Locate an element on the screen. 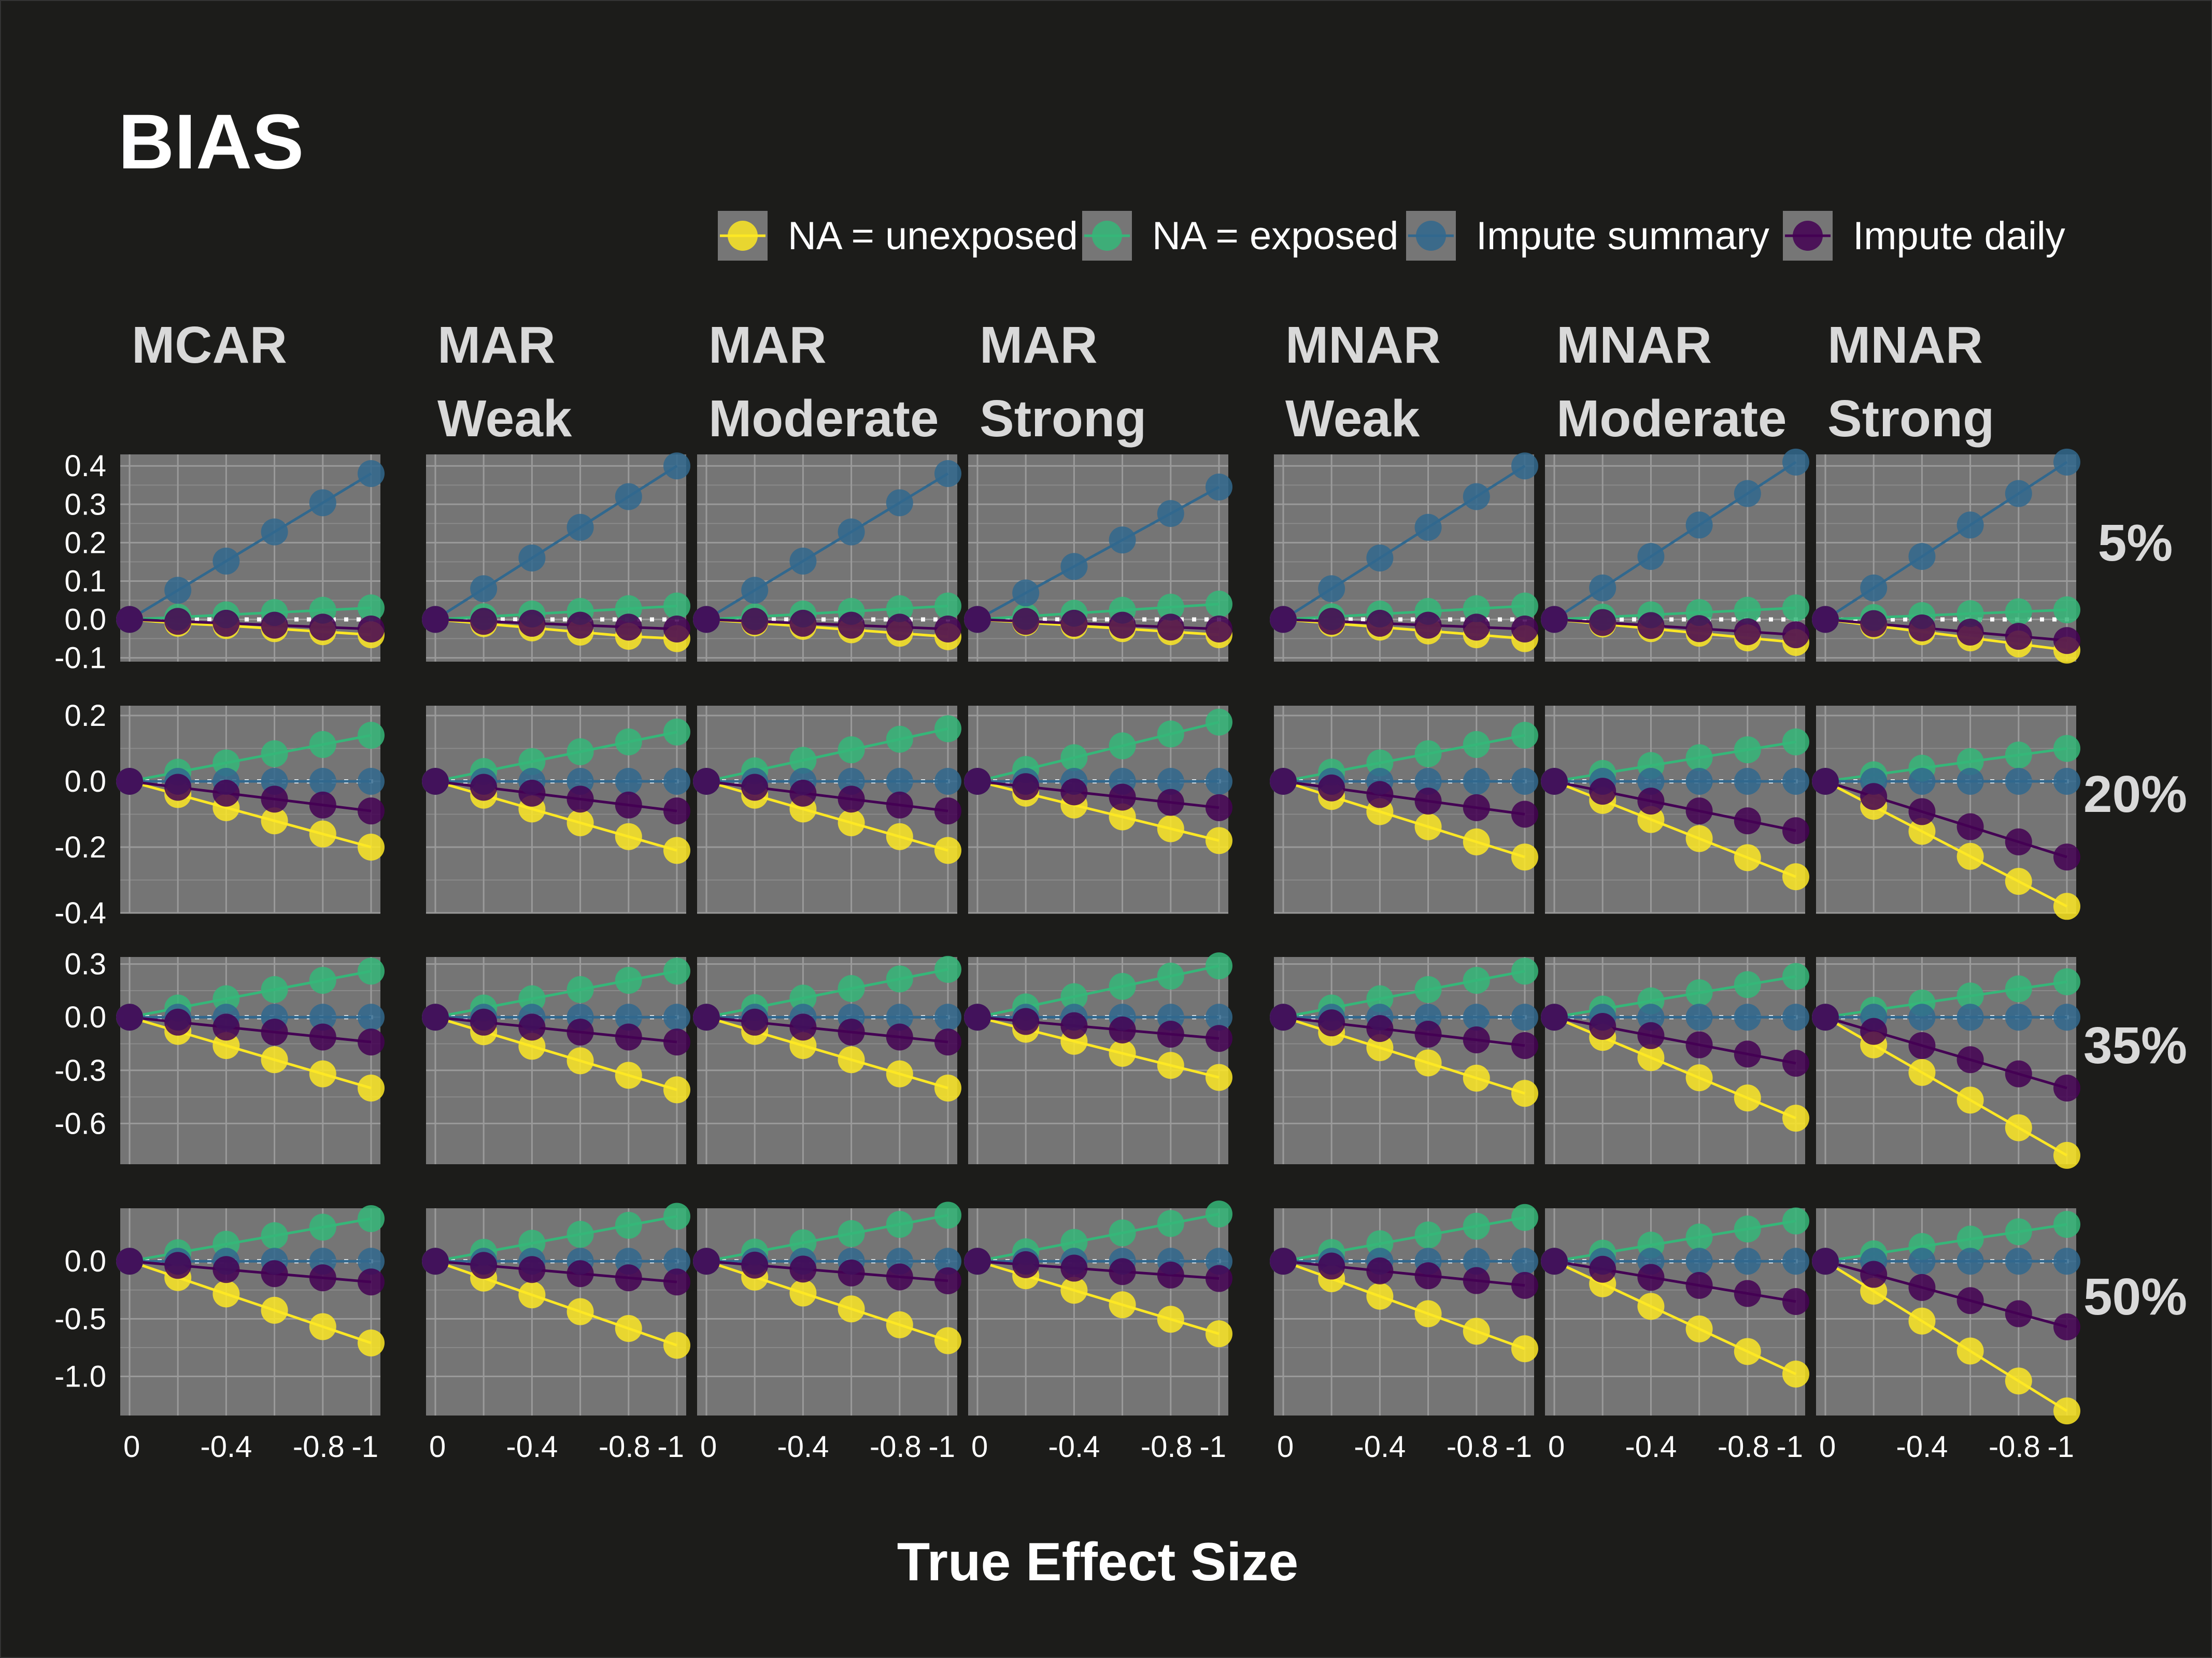  strip-label-line1-2: MAR is located at coordinates (767, 345).